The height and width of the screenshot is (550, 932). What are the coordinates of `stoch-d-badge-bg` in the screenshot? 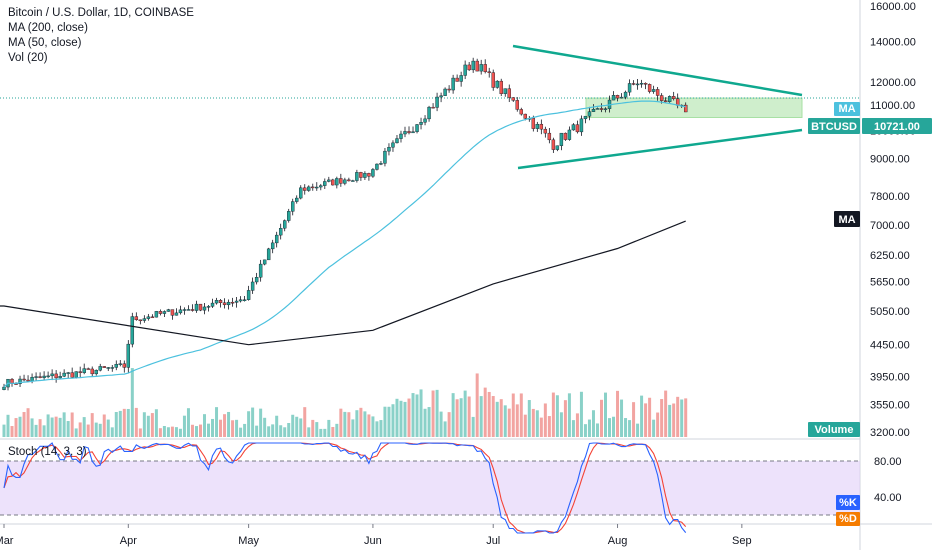 It's located at (848, 519).